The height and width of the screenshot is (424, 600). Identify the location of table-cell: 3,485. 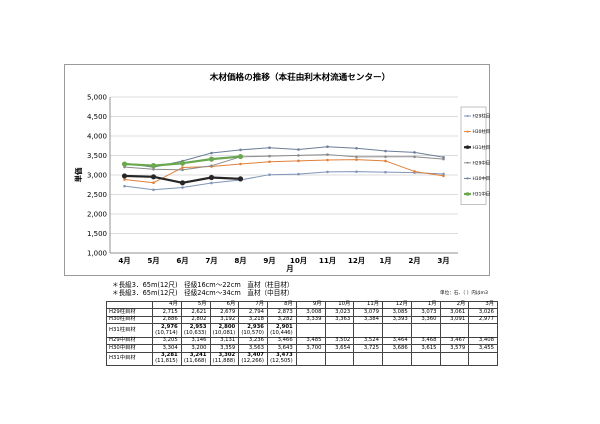
(310, 341).